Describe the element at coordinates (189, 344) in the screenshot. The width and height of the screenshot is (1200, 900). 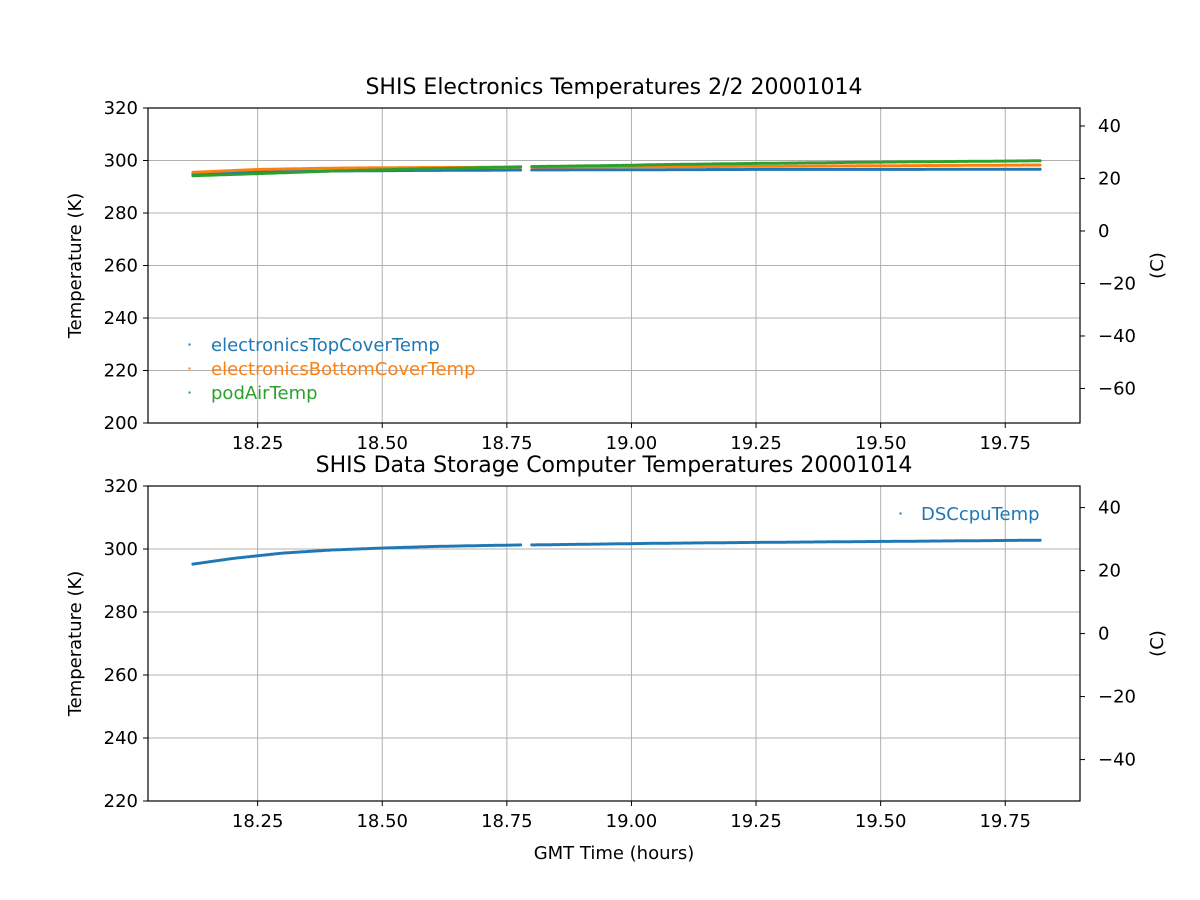
I see `legend-marker-electronics-top-cover` at that location.